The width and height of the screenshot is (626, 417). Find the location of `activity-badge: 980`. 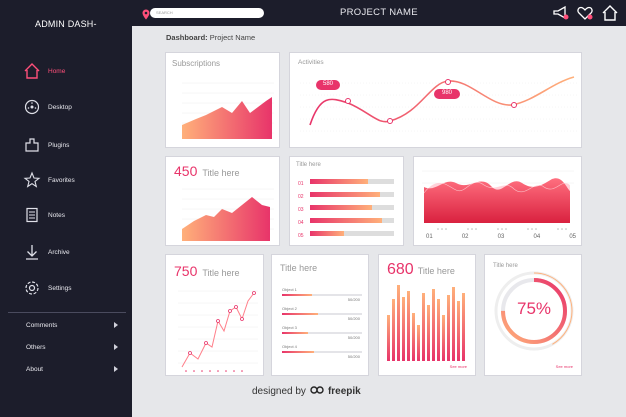

activity-badge: 980 is located at coordinates (446, 93).